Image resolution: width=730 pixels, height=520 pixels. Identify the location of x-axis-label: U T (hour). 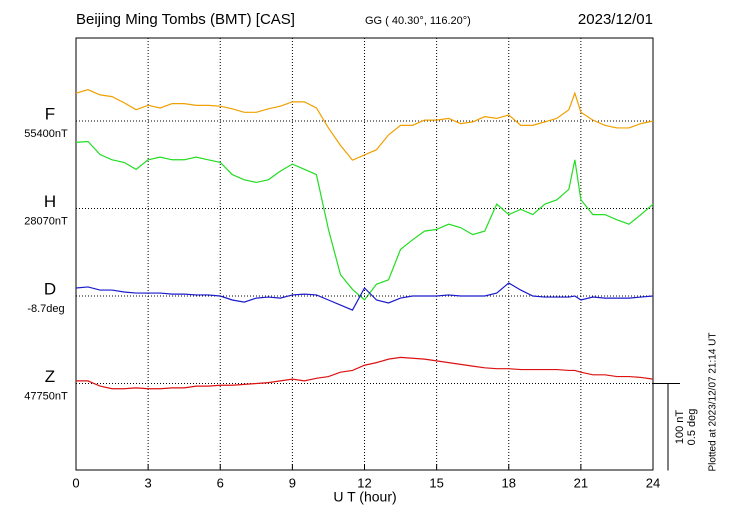
(364, 497).